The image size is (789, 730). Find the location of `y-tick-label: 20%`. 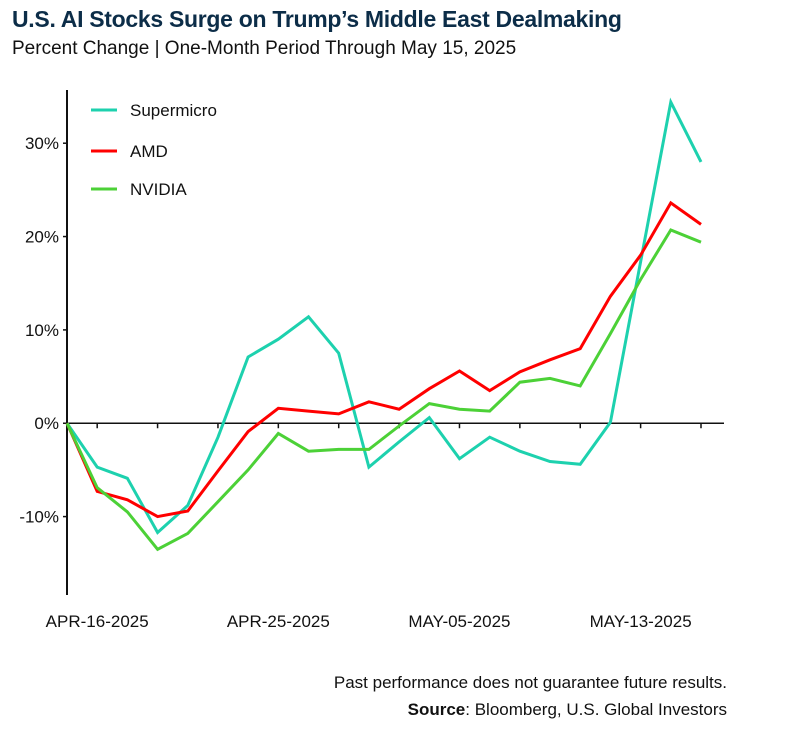

y-tick-label: 20% is located at coordinates (42, 237).